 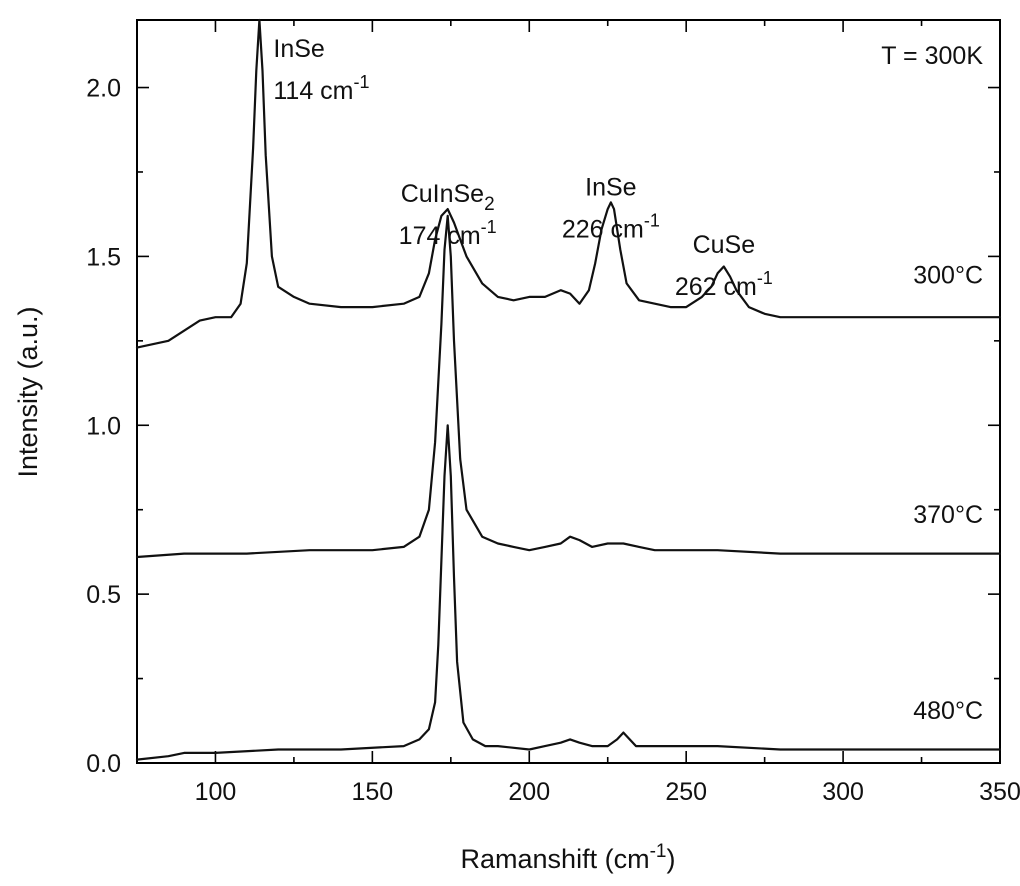 What do you see at coordinates (103, 595) in the screenshot?
I see `y-tick-label: 0.5` at bounding box center [103, 595].